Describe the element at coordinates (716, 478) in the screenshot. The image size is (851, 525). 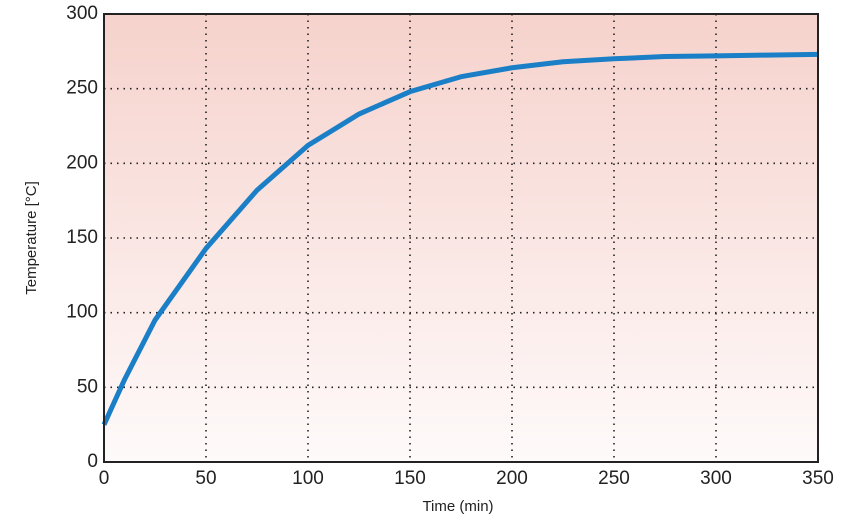
I see `x-tick-label: 300` at that location.